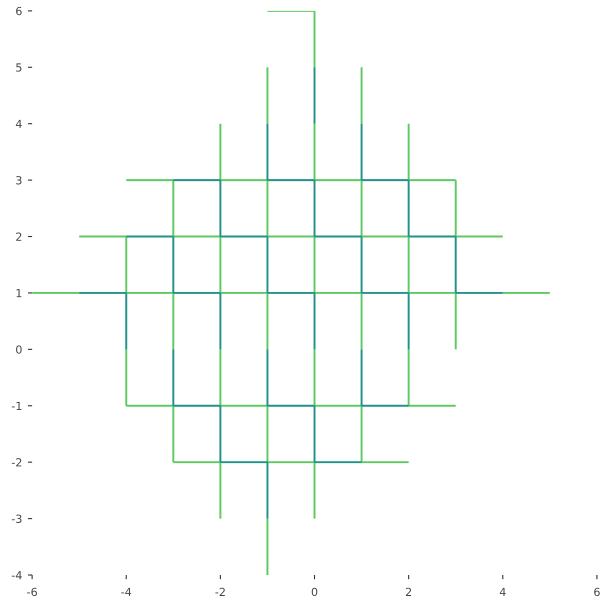  What do you see at coordinates (19, 236) in the screenshot?
I see `y-tick-label: 2` at bounding box center [19, 236].